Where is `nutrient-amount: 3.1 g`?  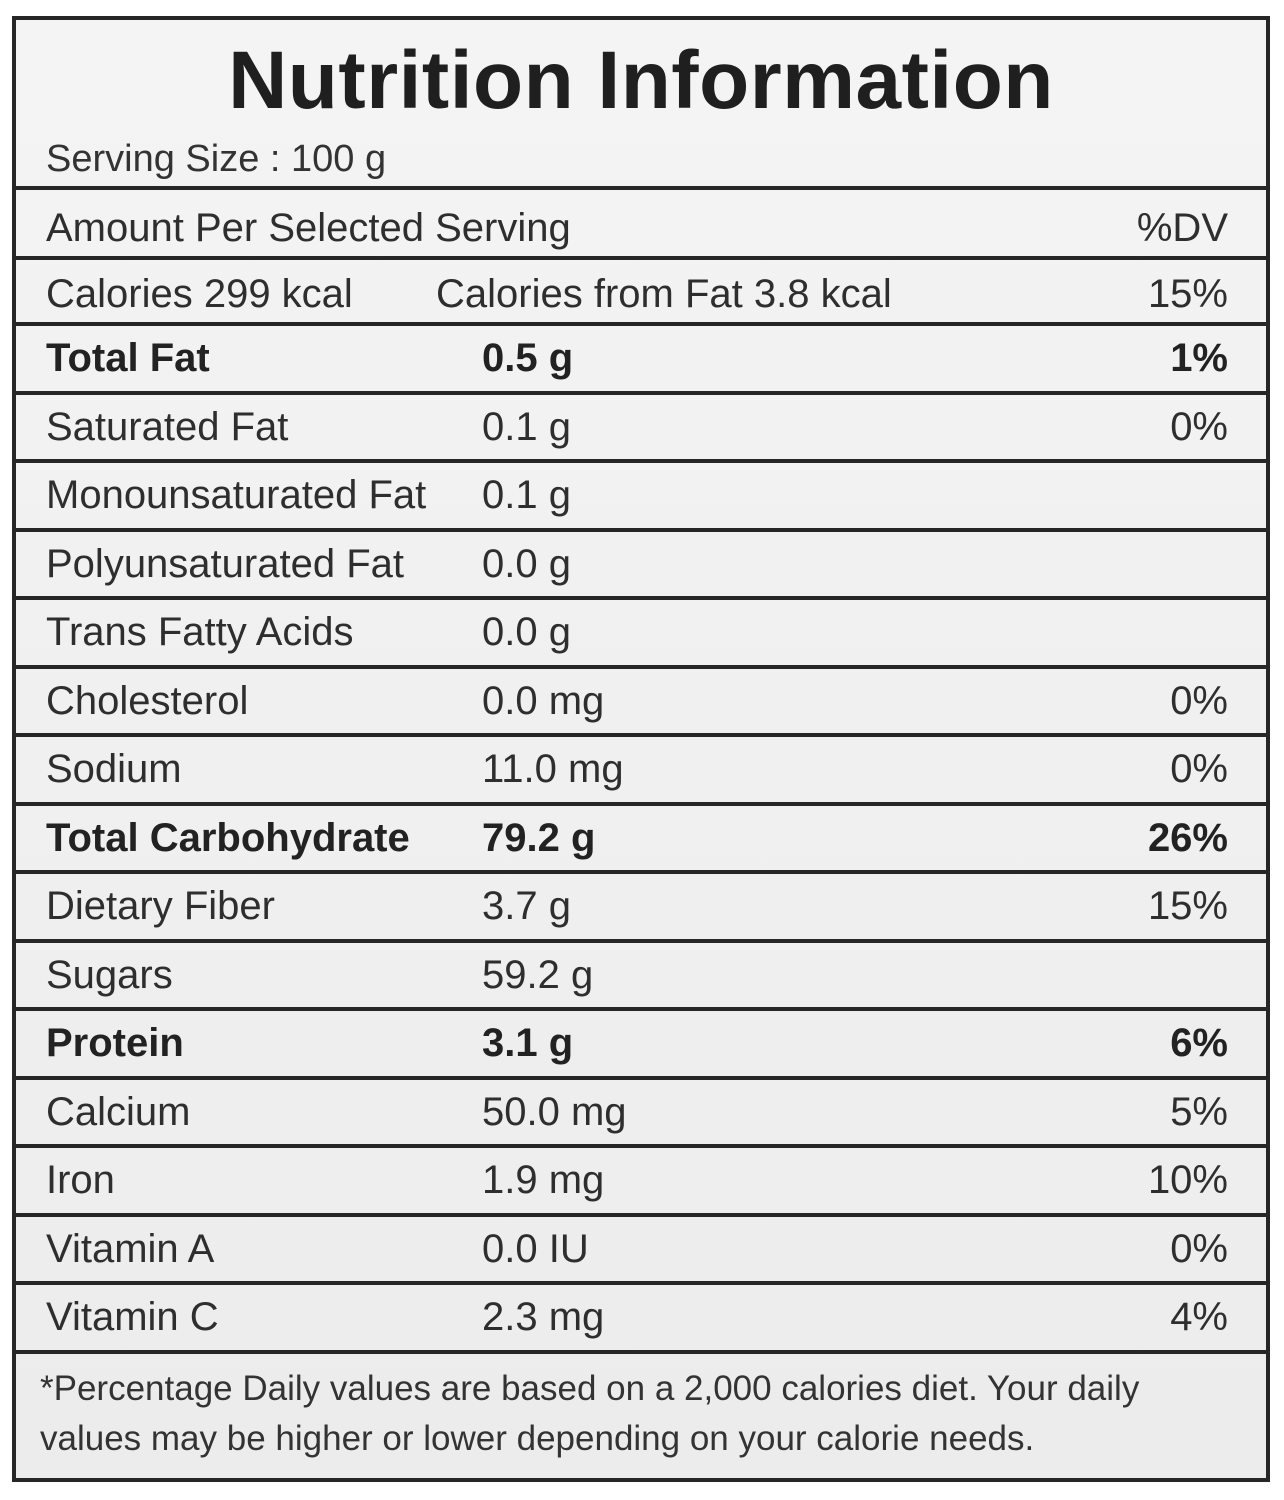
nutrient-amount: 3.1 g is located at coordinates (528, 1043).